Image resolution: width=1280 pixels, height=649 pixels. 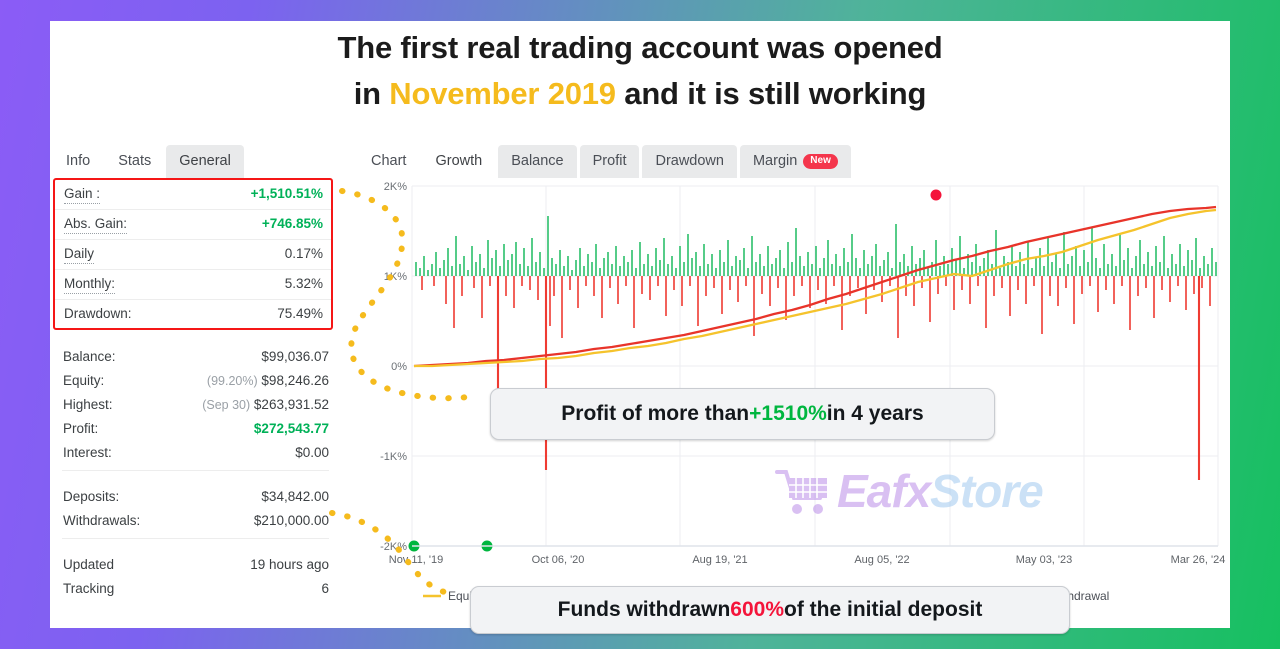 I want to click on callout-profit: Profit of more than +1510% in 4 years, so click(x=742, y=414).